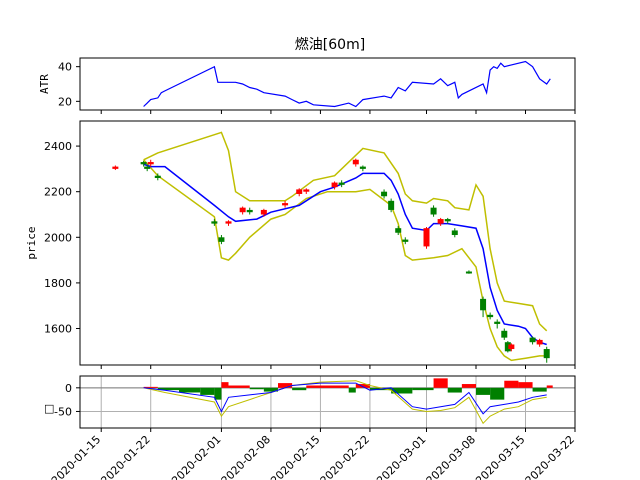 The image size is (640, 480). What do you see at coordinates (44, 84) in the screenshot?
I see `atr-ylabel: ATR` at bounding box center [44, 84].